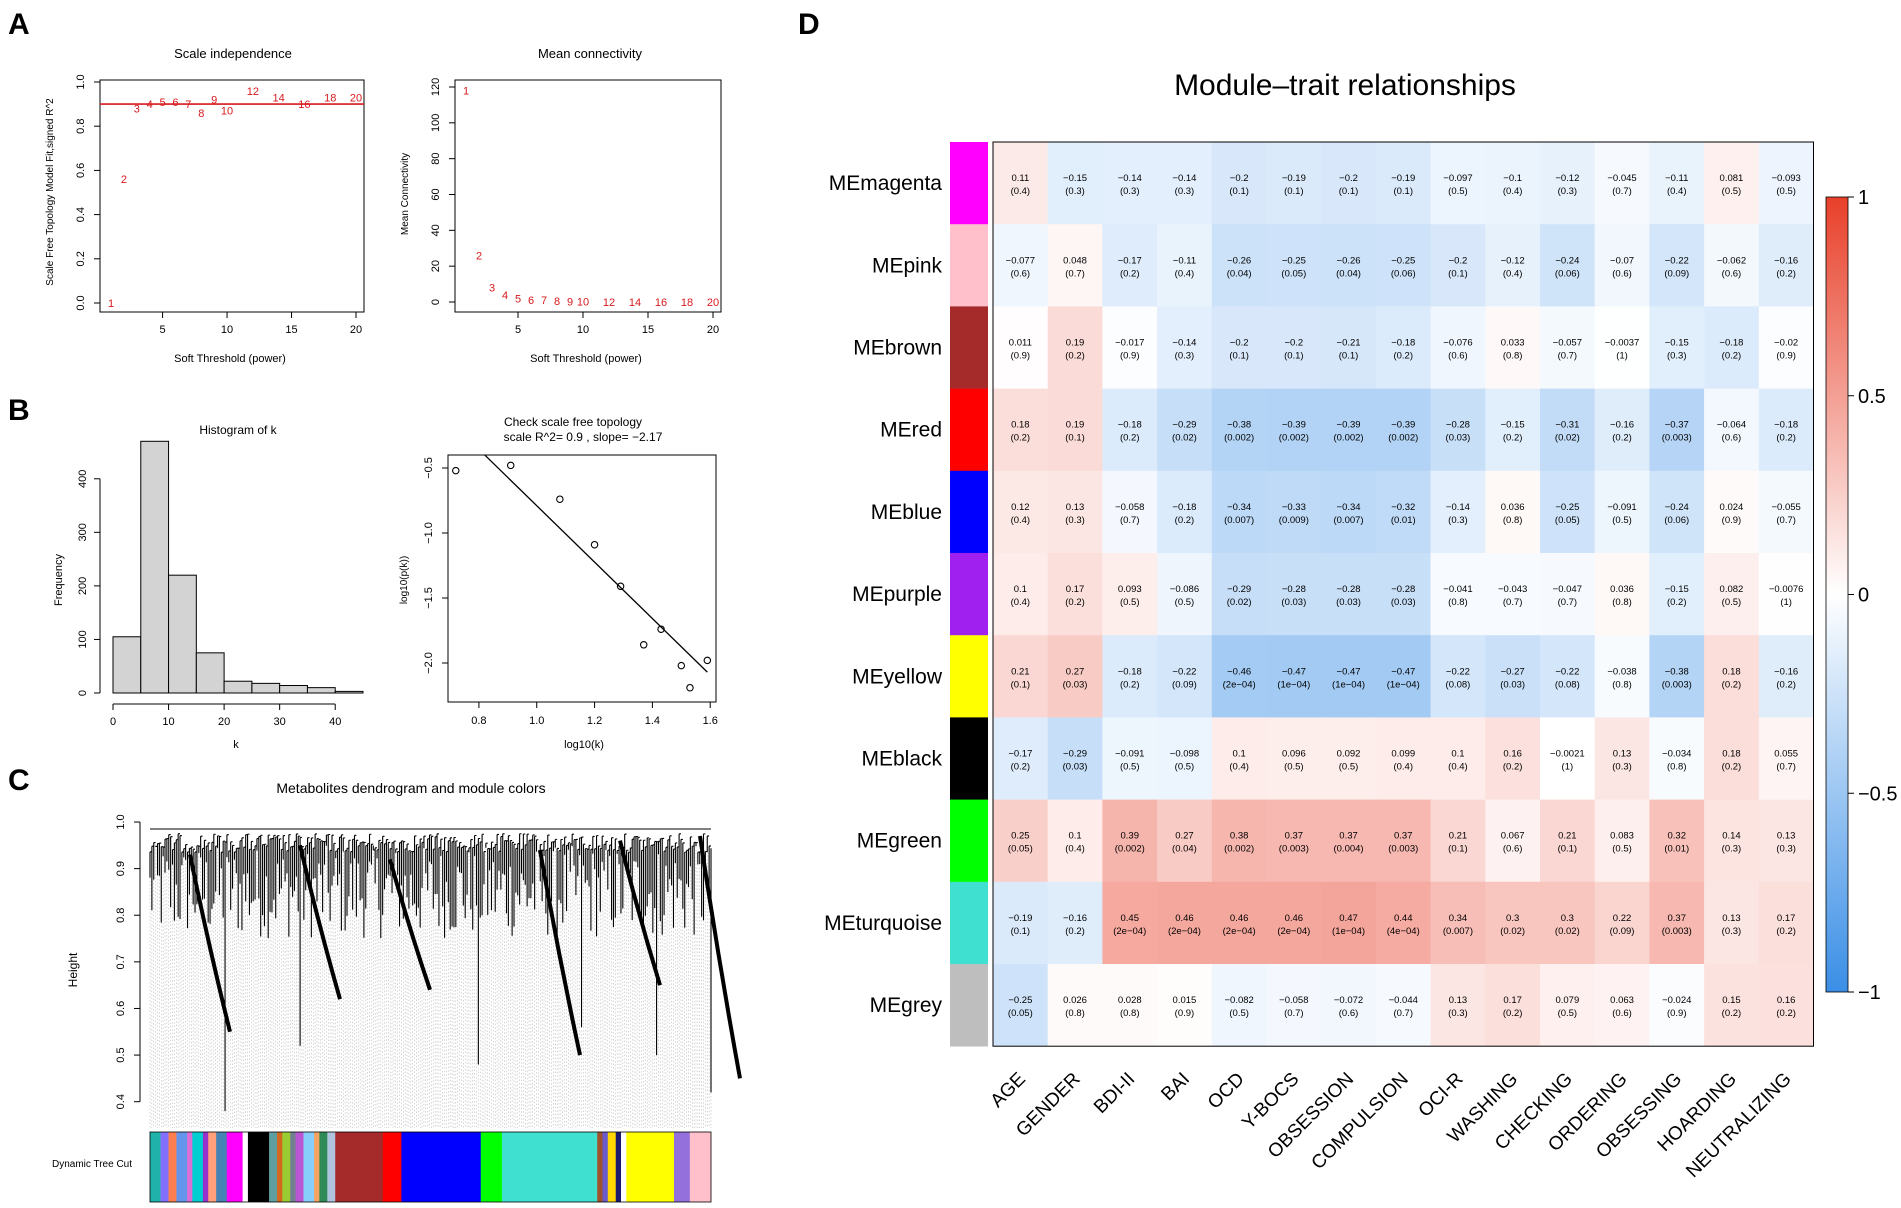 Image resolution: width=1901 pixels, height=1208 pixels. What do you see at coordinates (809, 24) in the screenshot?
I see `panel-label-d: D` at bounding box center [809, 24].